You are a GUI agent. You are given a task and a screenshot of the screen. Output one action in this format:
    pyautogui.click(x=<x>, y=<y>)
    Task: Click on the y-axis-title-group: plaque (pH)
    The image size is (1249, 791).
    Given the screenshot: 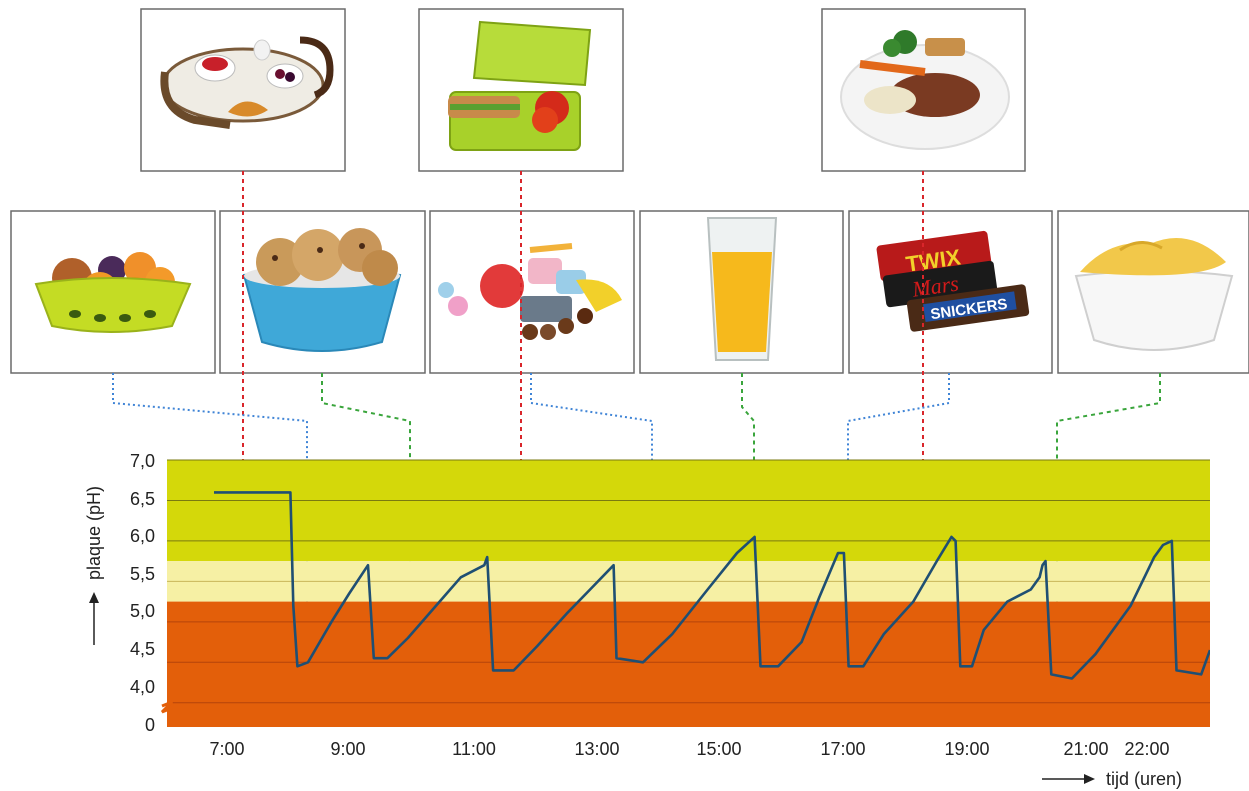 What is the action you would take?
    pyautogui.click(x=94, y=565)
    